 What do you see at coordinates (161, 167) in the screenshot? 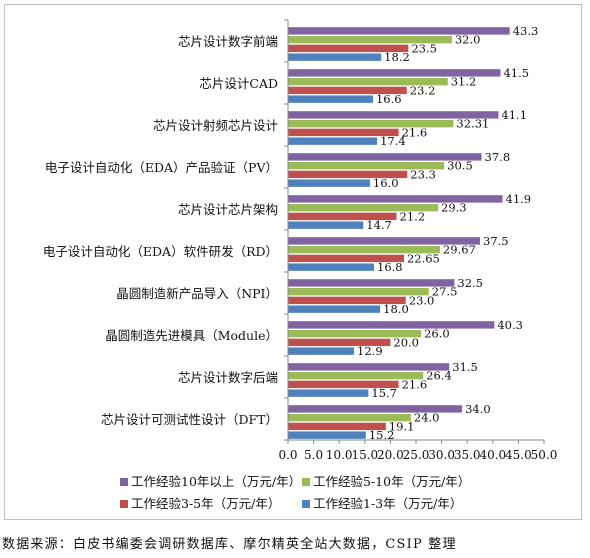
I see `category-label: 电子设计自动化（EDA）产品验证（PV）` at bounding box center [161, 167].